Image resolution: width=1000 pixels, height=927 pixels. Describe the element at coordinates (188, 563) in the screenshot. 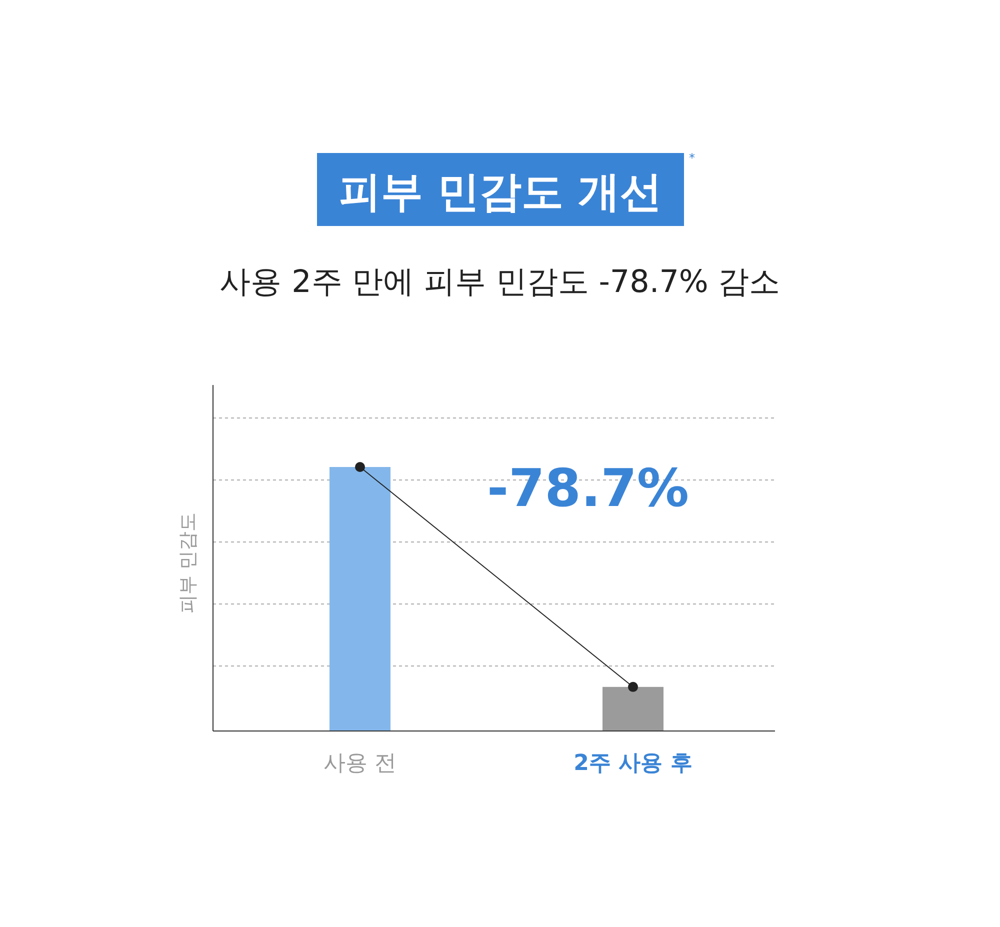

I see `y-axis-title: 피부 민감도` at that location.